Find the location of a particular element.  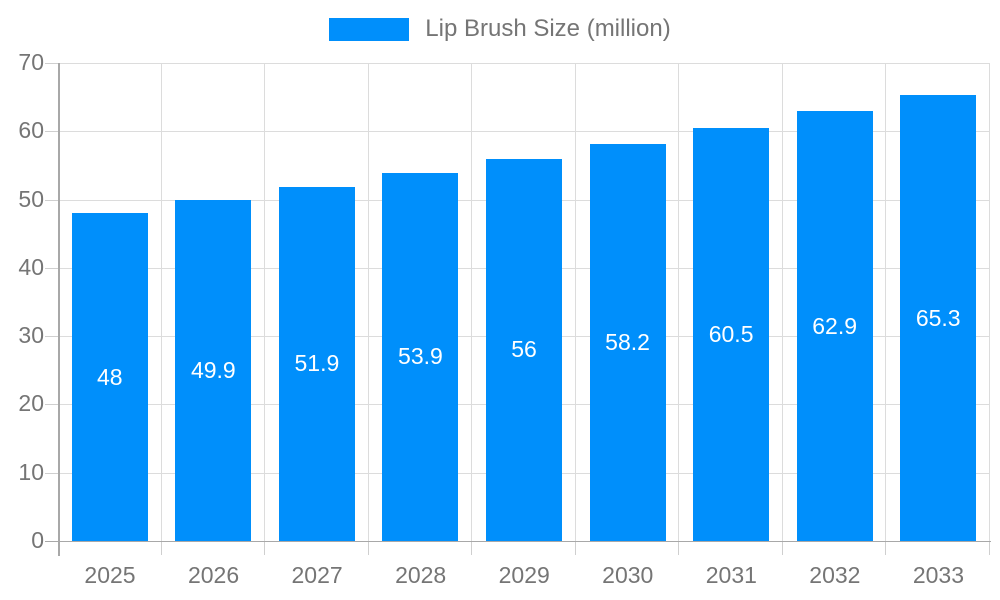

x-axis-tick-label: 2033 is located at coordinates (938, 575).